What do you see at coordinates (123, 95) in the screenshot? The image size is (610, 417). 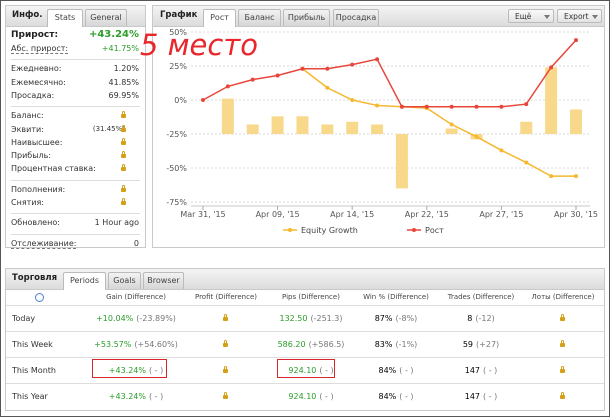 I see `row-value: 69.95%` at bounding box center [123, 95].